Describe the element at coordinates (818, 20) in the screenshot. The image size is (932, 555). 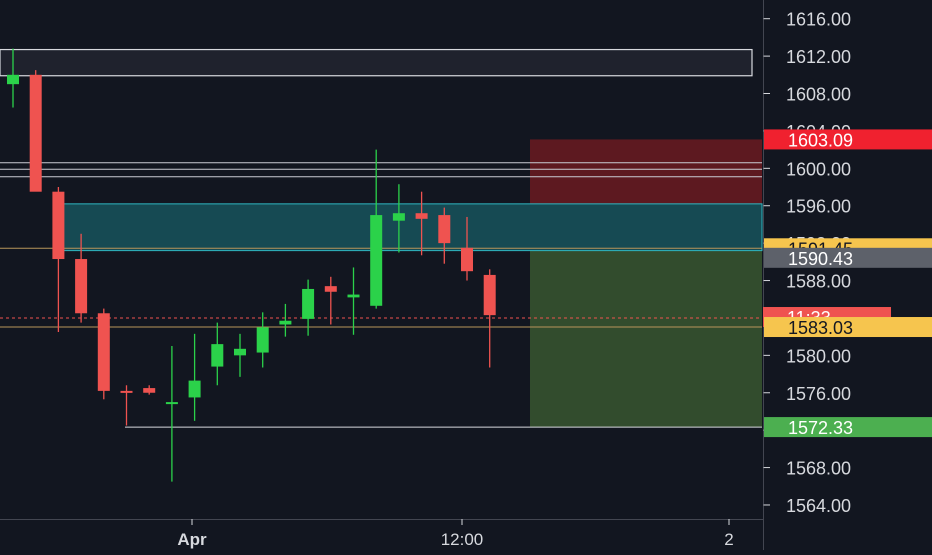
I see `price-tick-label: 1616.00` at that location.